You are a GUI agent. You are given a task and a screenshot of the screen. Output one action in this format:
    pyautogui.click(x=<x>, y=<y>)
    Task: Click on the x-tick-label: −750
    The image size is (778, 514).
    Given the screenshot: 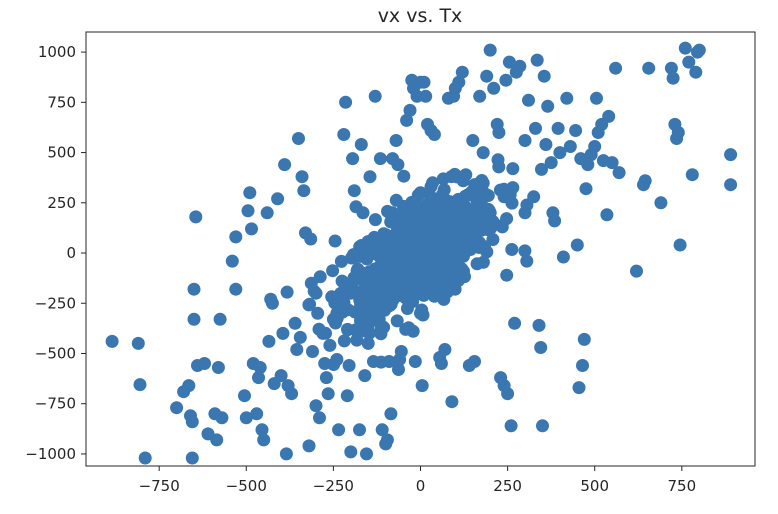 What is the action you would take?
    pyautogui.click(x=159, y=486)
    